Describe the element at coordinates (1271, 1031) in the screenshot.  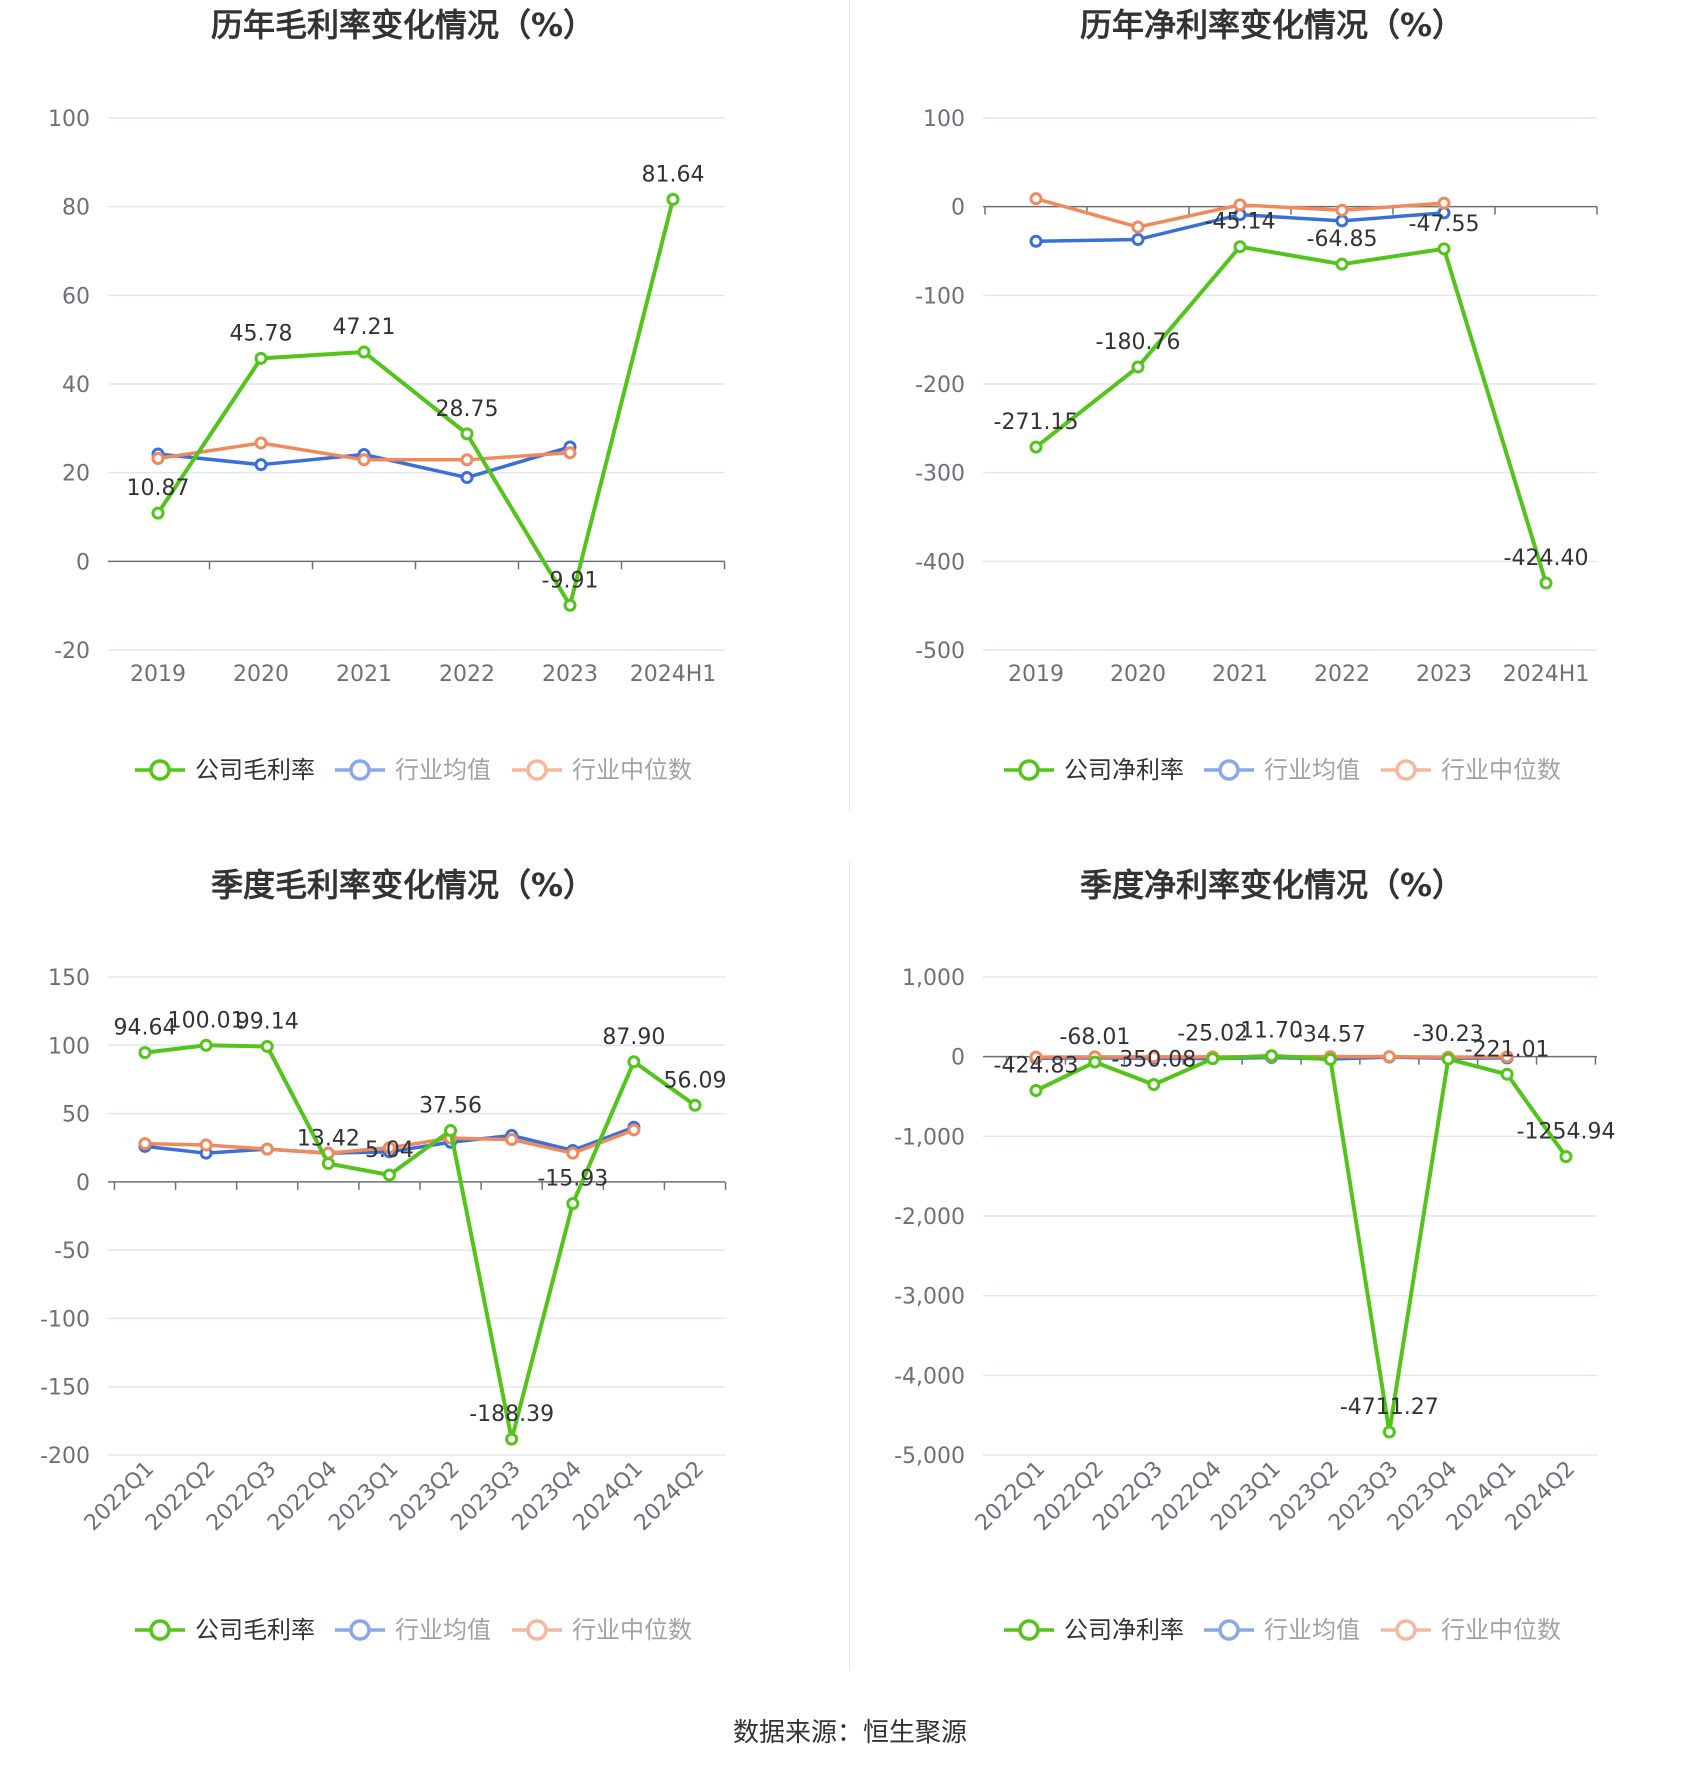
I see `data-label: 11.70` at that location.